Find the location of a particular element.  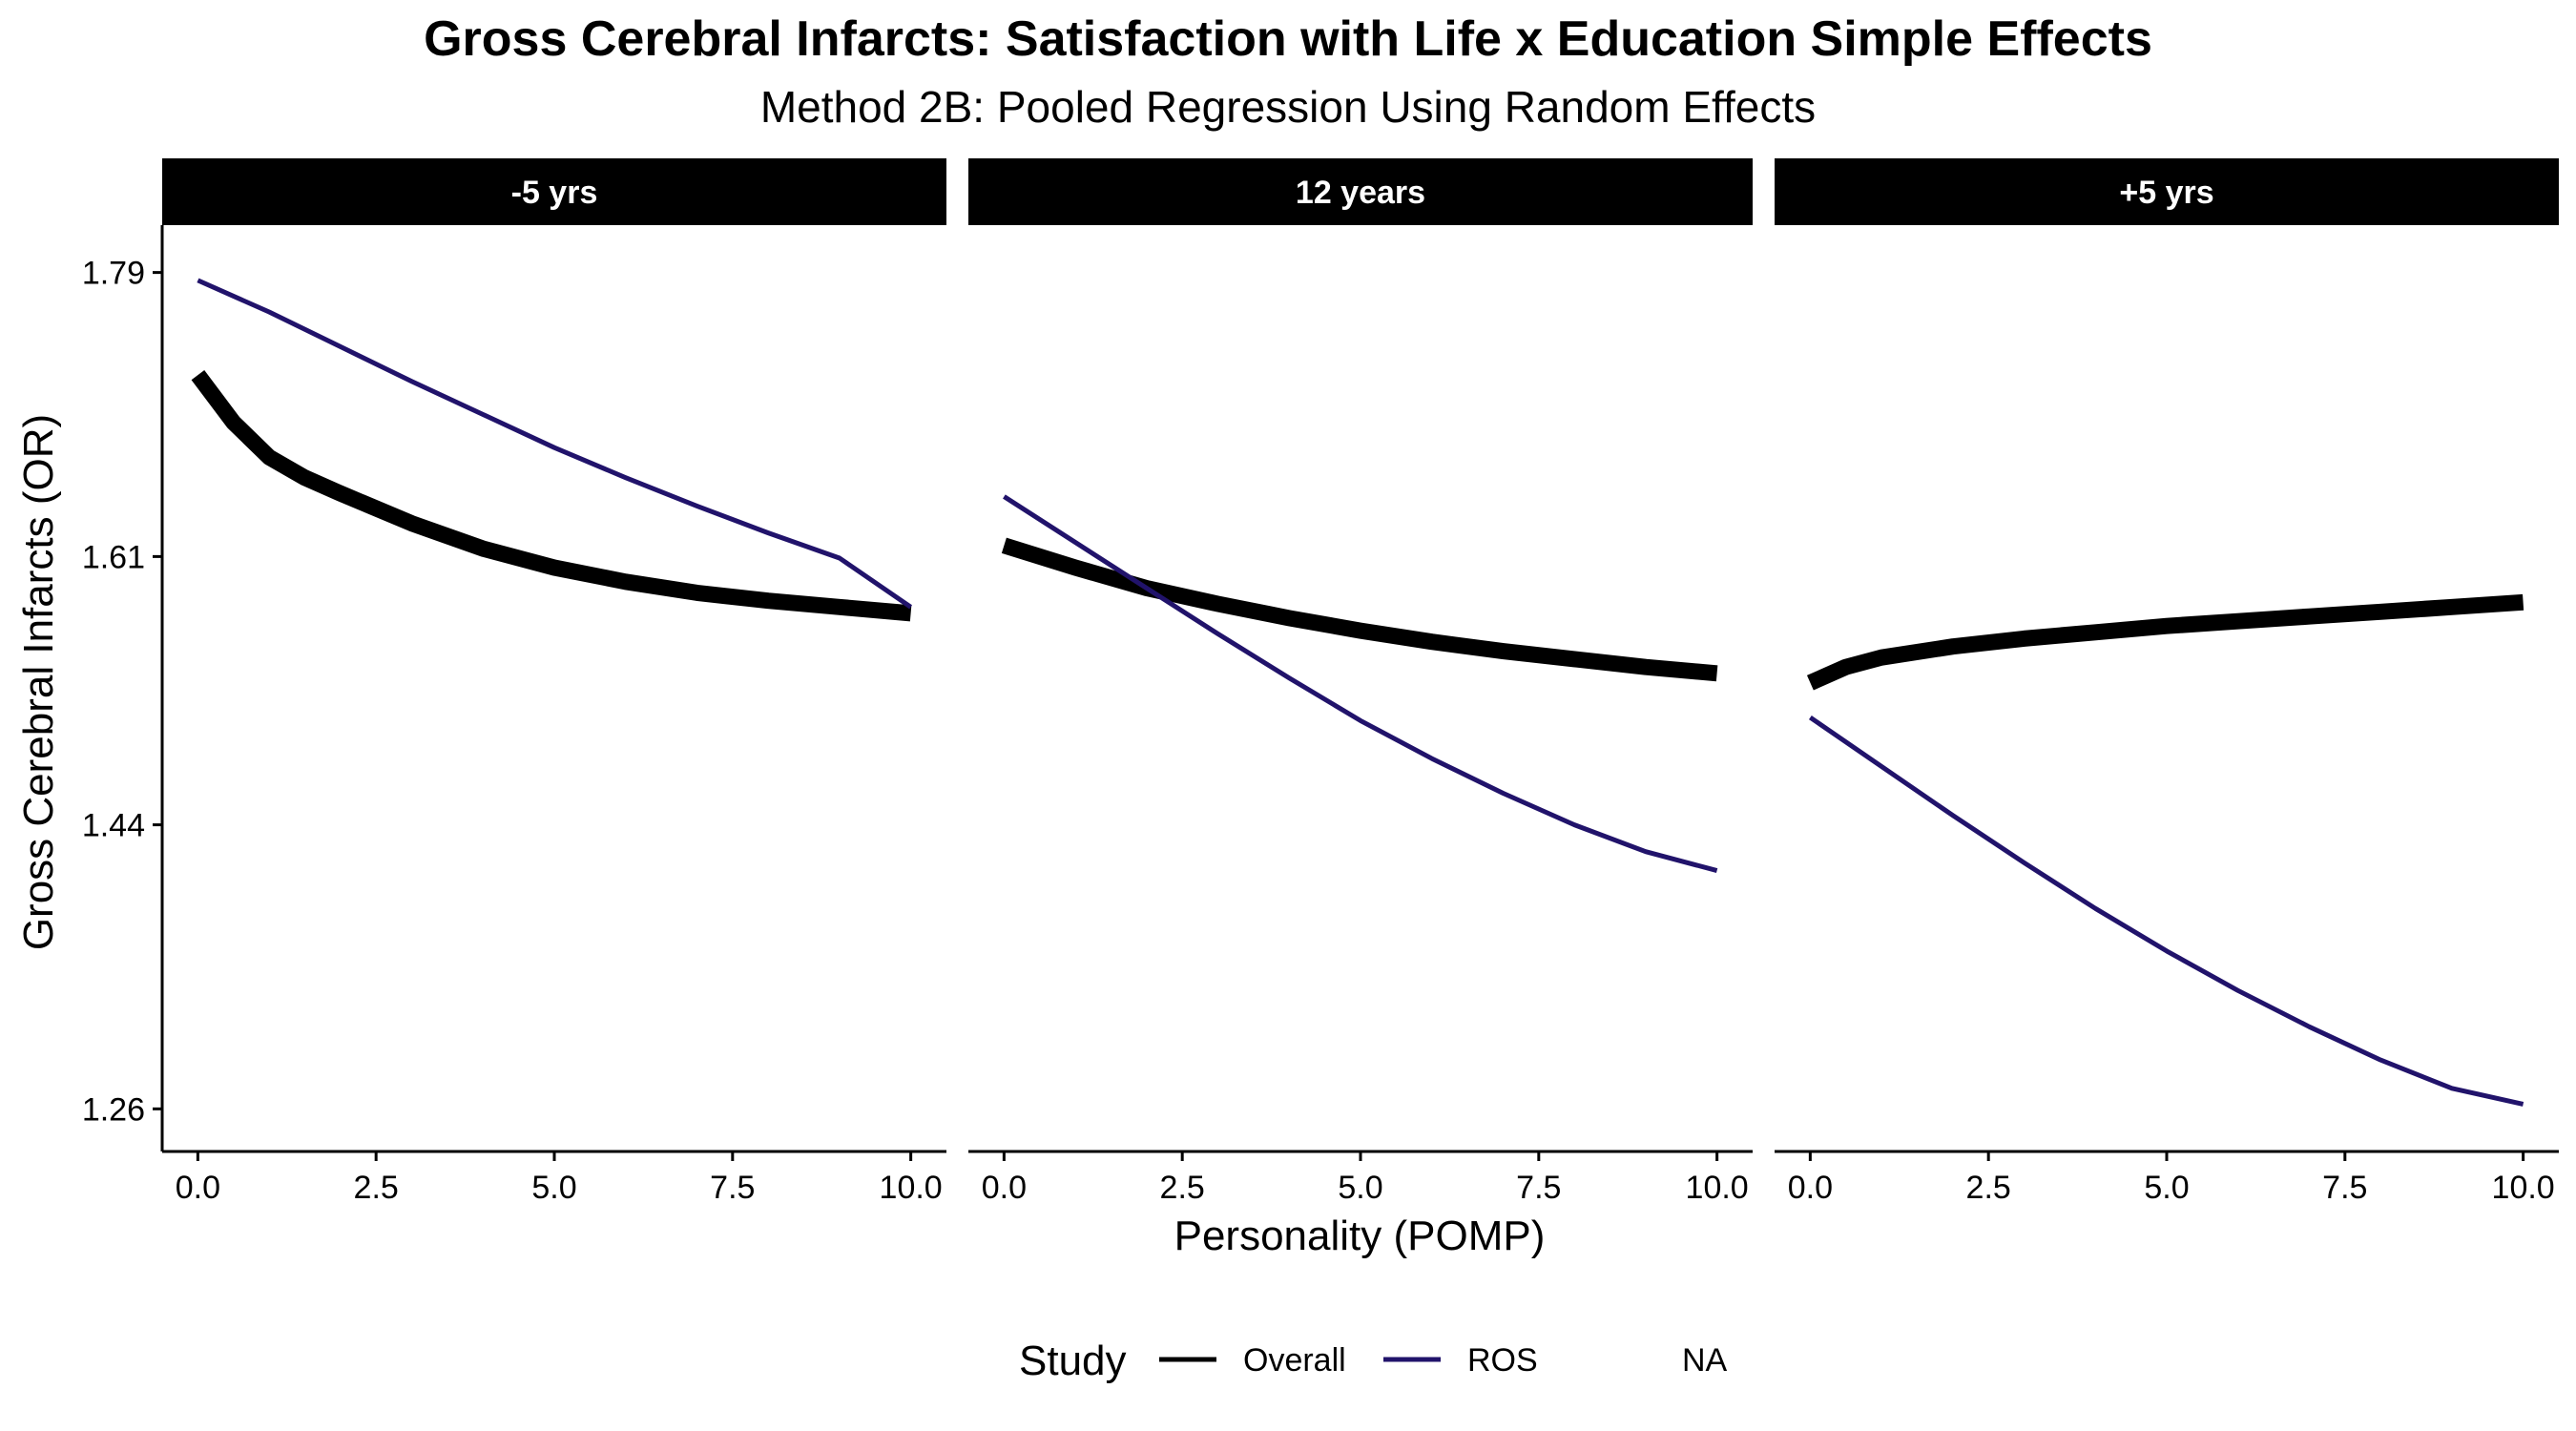

y-tick-label: 1.61 is located at coordinates (113, 557).